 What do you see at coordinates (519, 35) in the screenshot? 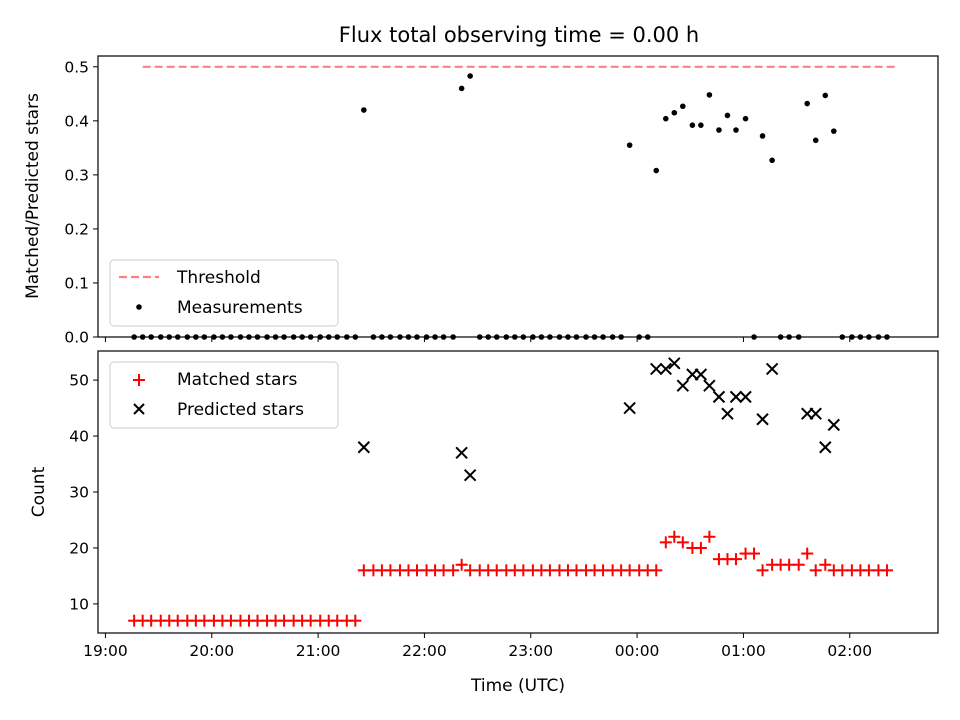
I see `chart-title: Flux total observing time = 0.00 h` at bounding box center [519, 35].